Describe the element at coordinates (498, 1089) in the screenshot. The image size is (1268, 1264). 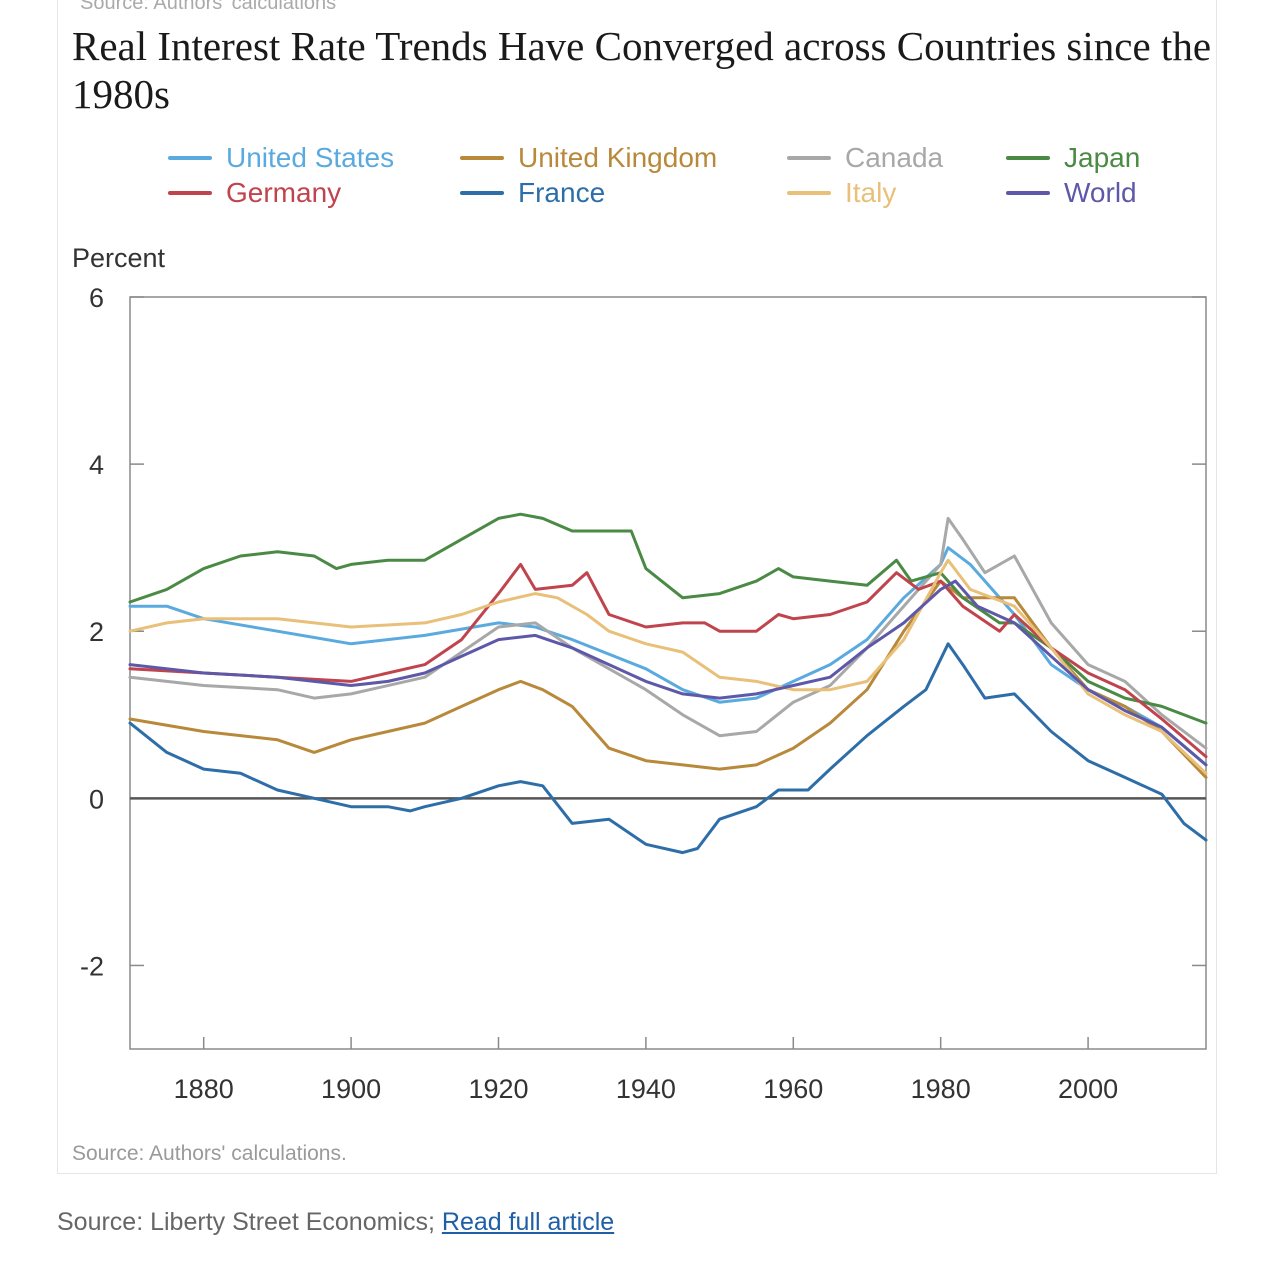
I see `x-tick-label-1920: 1920` at that location.